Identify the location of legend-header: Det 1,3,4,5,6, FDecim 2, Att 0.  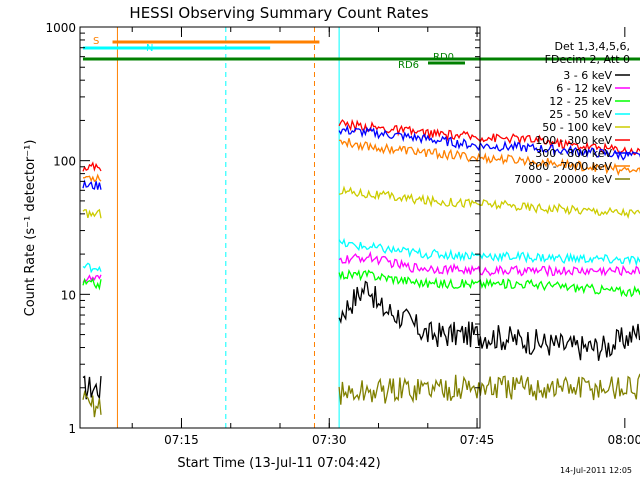
(557, 53).